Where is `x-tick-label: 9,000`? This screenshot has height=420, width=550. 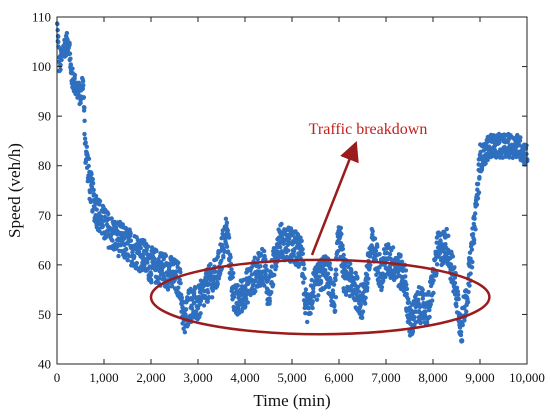 x-tick-label: 9,000 is located at coordinates (479, 377).